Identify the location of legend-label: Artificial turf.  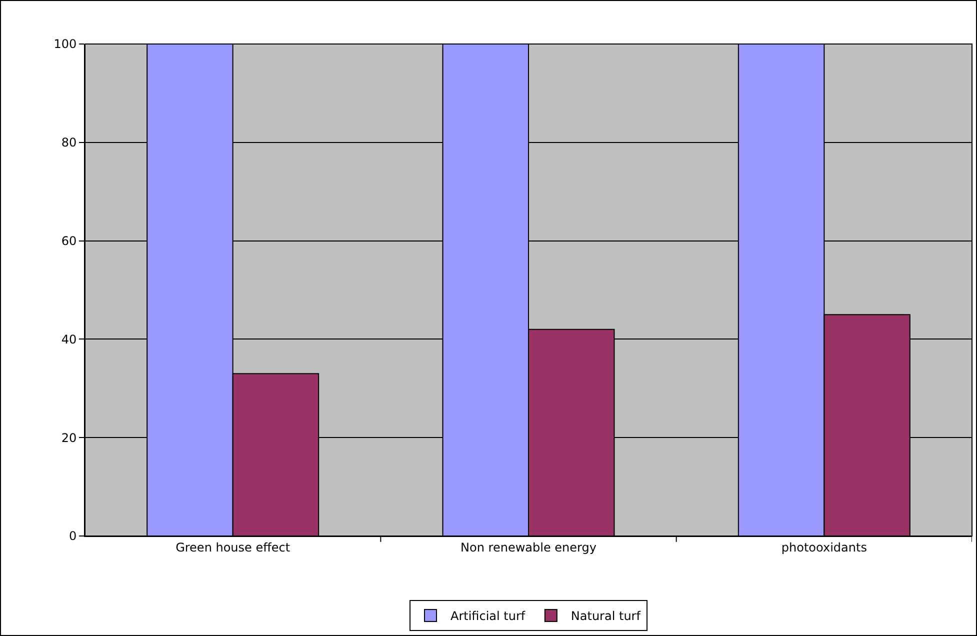
(488, 616).